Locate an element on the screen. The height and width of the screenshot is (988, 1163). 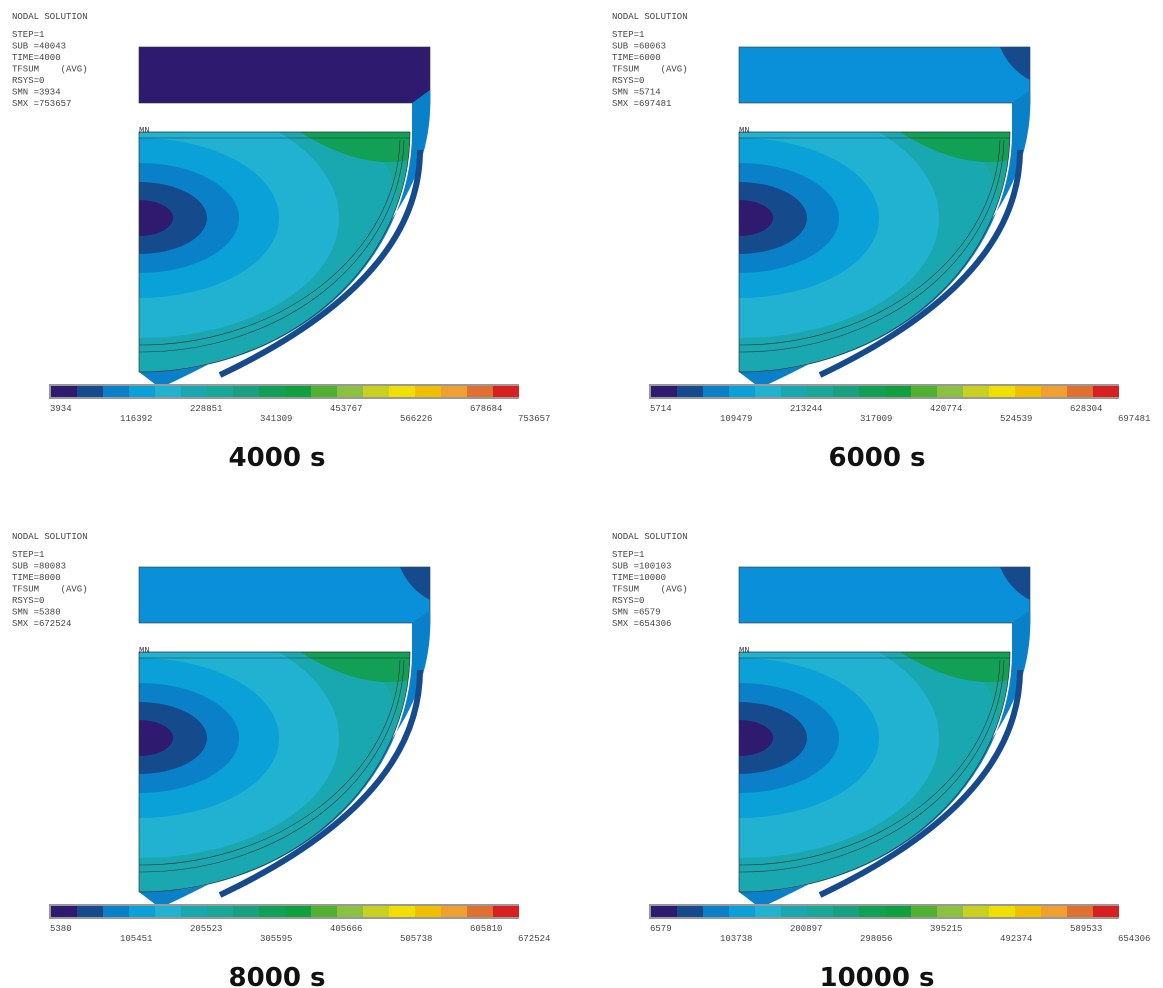
legend-label: 298056 is located at coordinates (876, 939).